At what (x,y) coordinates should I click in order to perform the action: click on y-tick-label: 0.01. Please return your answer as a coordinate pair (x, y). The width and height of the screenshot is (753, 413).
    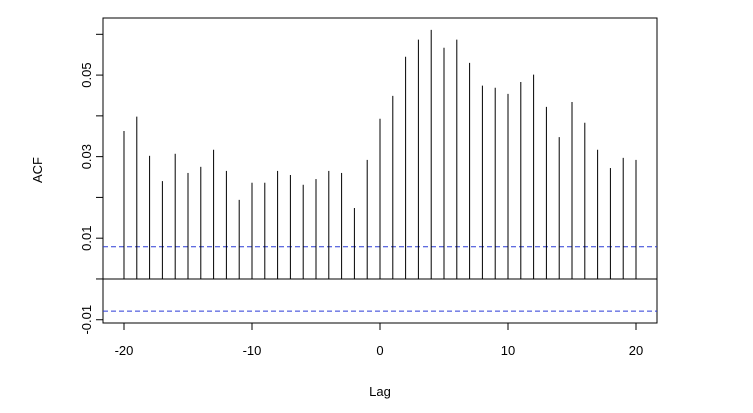
    Looking at the image, I should click on (86, 238).